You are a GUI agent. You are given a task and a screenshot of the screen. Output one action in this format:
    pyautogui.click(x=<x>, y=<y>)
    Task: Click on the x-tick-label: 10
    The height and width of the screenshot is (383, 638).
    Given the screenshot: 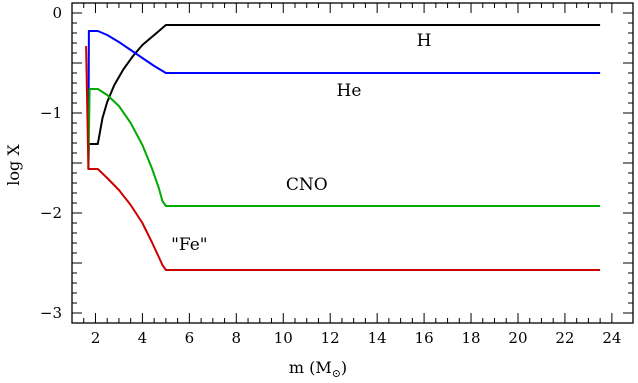 What is the action you would take?
    pyautogui.click(x=283, y=338)
    